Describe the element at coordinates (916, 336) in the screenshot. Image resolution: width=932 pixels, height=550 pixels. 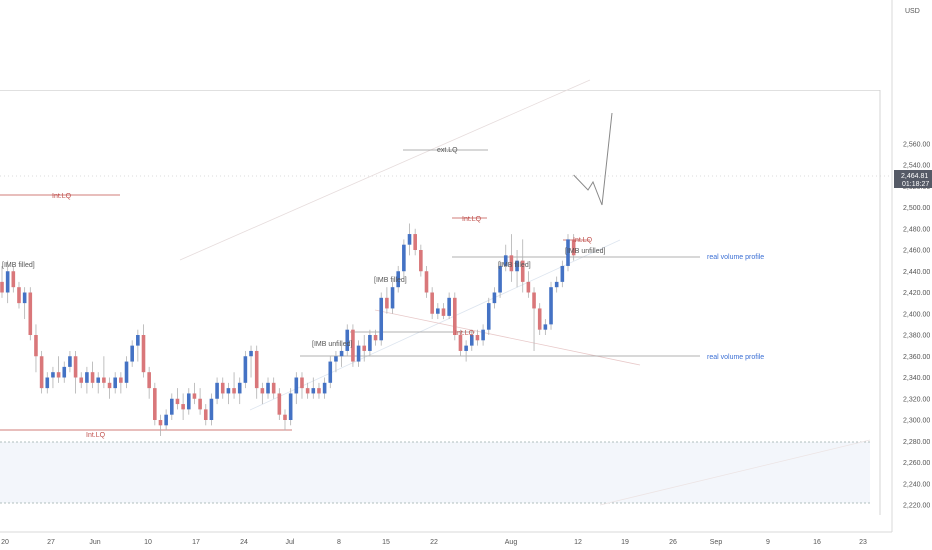
I see `y-tick-label: 2,380.00` at that location.